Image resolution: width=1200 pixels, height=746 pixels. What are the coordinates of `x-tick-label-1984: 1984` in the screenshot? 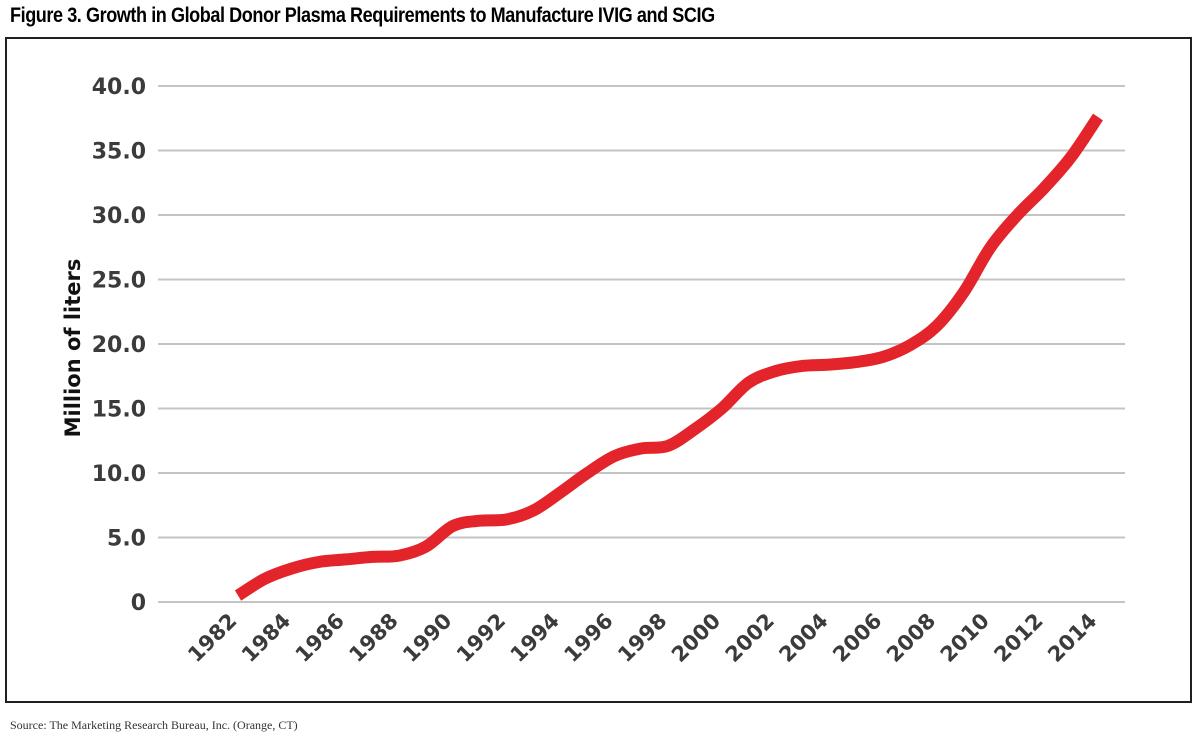 It's located at (266, 638).